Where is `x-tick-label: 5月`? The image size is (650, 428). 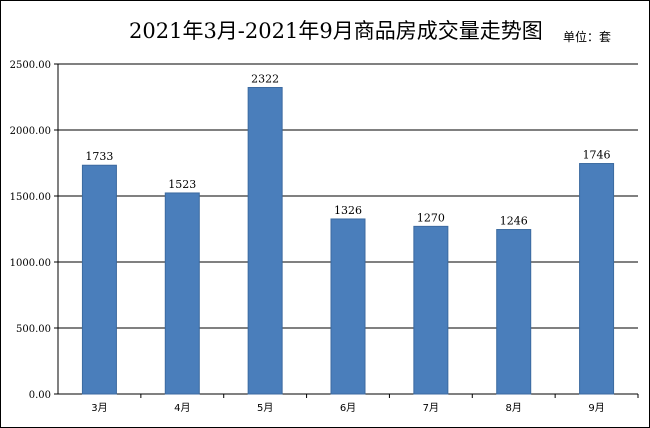 x-tick-label: 5月 is located at coordinates (265, 408).